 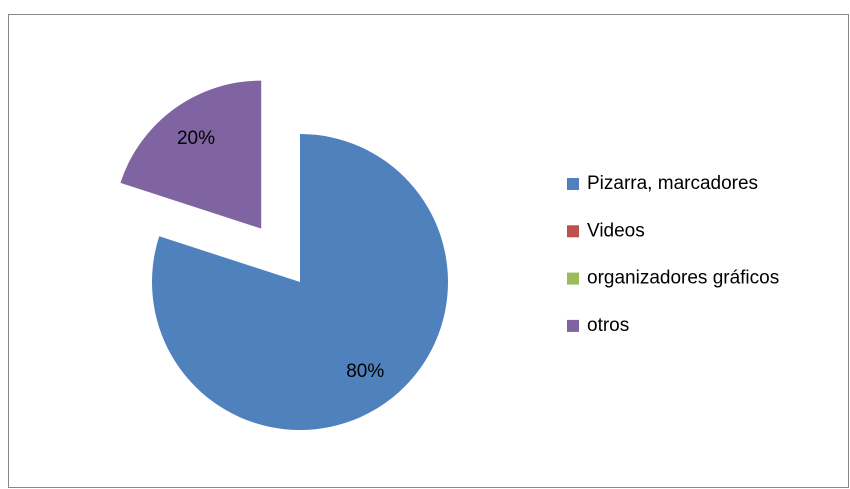 What do you see at coordinates (616, 230) in the screenshot?
I see `legend-label: Videos` at bounding box center [616, 230].